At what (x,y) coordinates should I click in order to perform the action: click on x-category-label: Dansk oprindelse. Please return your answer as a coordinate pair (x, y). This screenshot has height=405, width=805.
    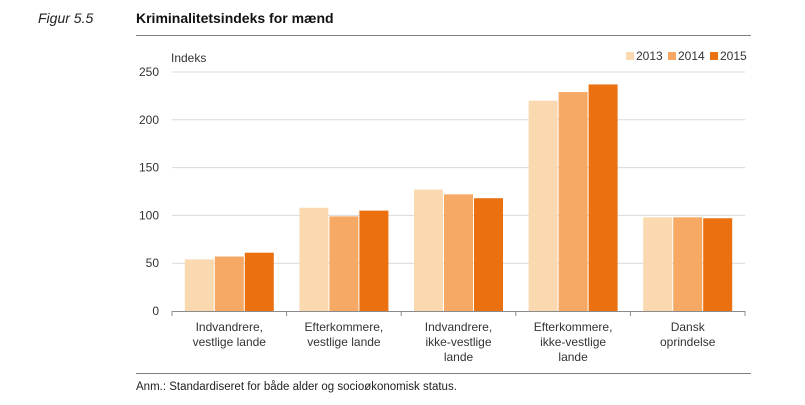
    Looking at the image, I should click on (688, 334).